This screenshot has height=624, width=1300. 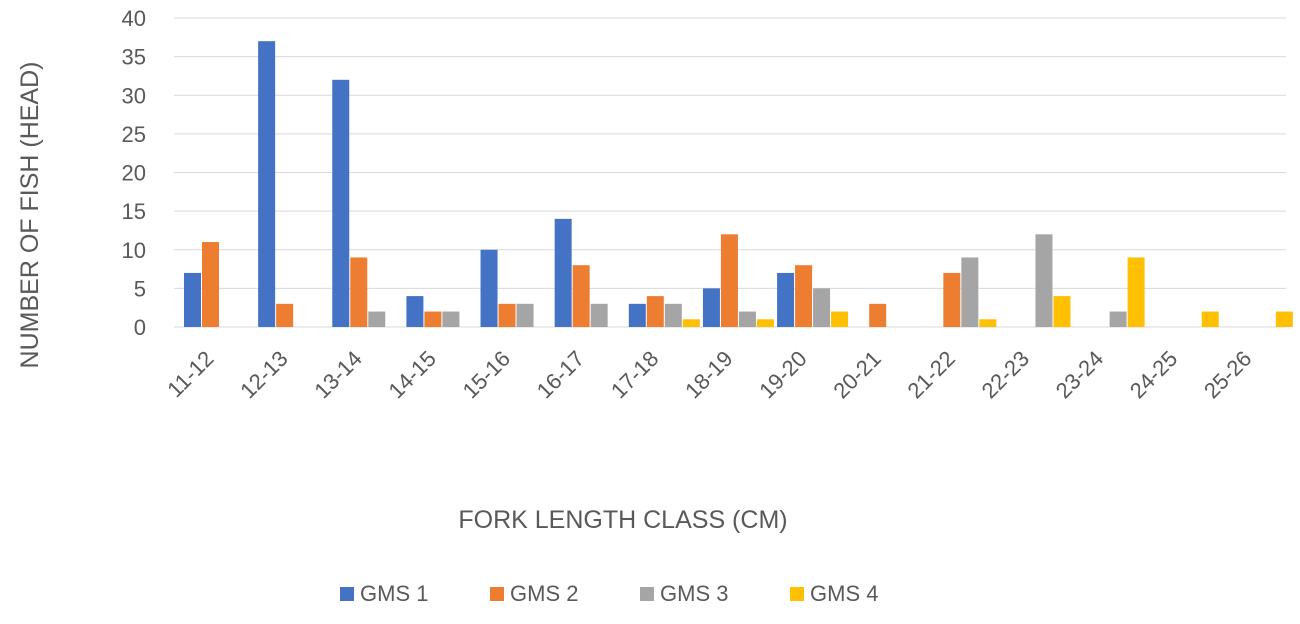 What do you see at coordinates (263, 374) in the screenshot?
I see `x-tick-label: 12-13` at bounding box center [263, 374].